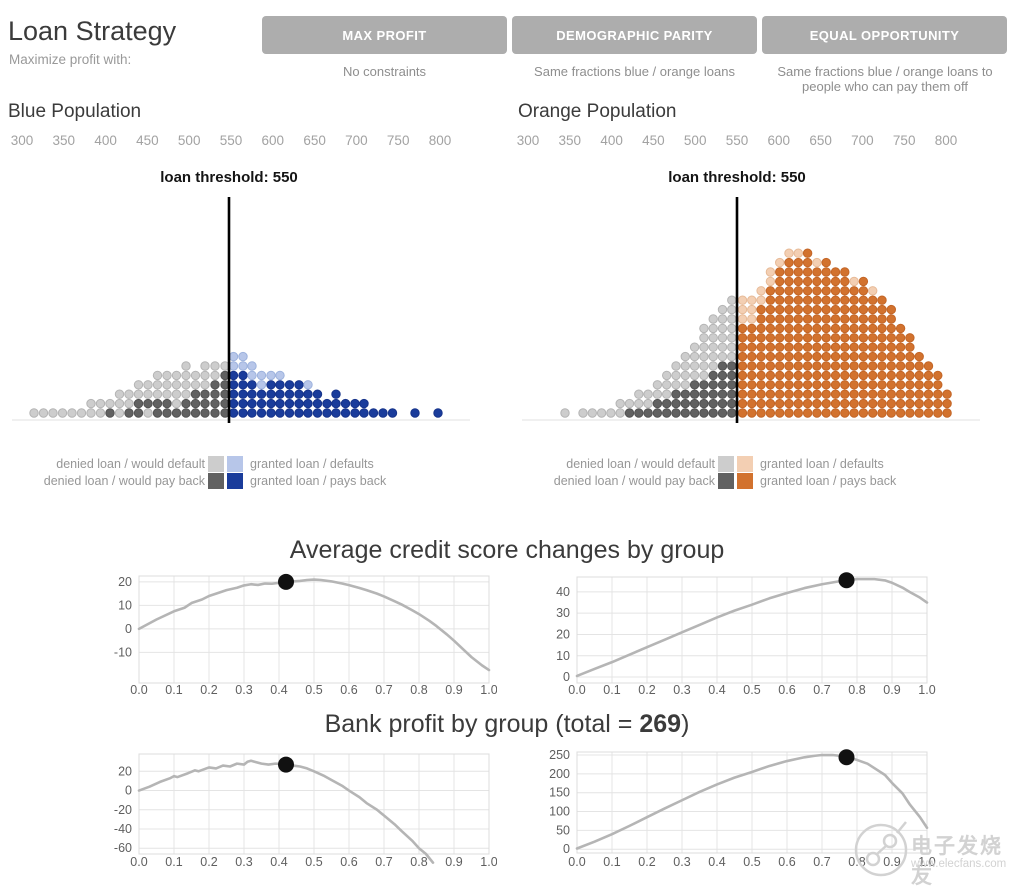  Describe the element at coordinates (634, 71) in the screenshot. I see `demographic-parity-caption: Same fractions blue / orange loans` at that location.